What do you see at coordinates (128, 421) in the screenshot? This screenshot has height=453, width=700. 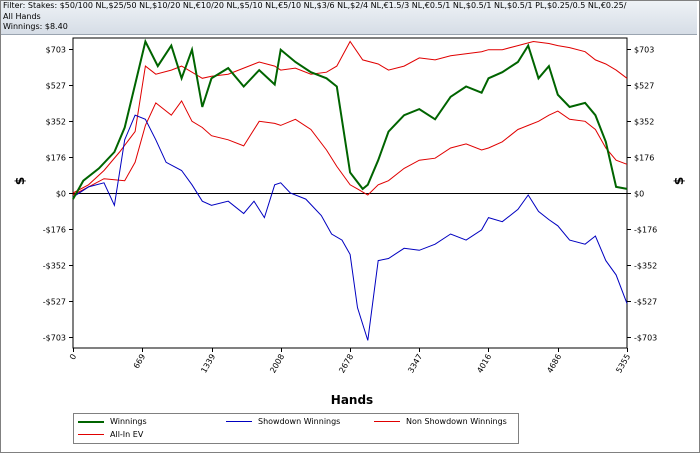 I see `legend-label: Winnings` at bounding box center [128, 421].